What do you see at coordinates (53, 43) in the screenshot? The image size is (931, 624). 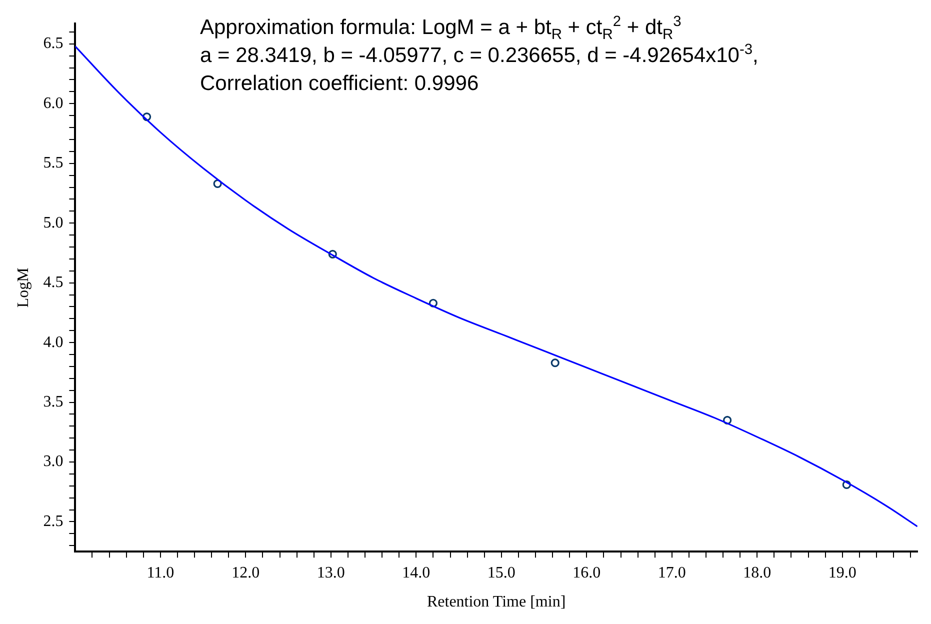 I see `y-tick-label: 6.5` at bounding box center [53, 43].